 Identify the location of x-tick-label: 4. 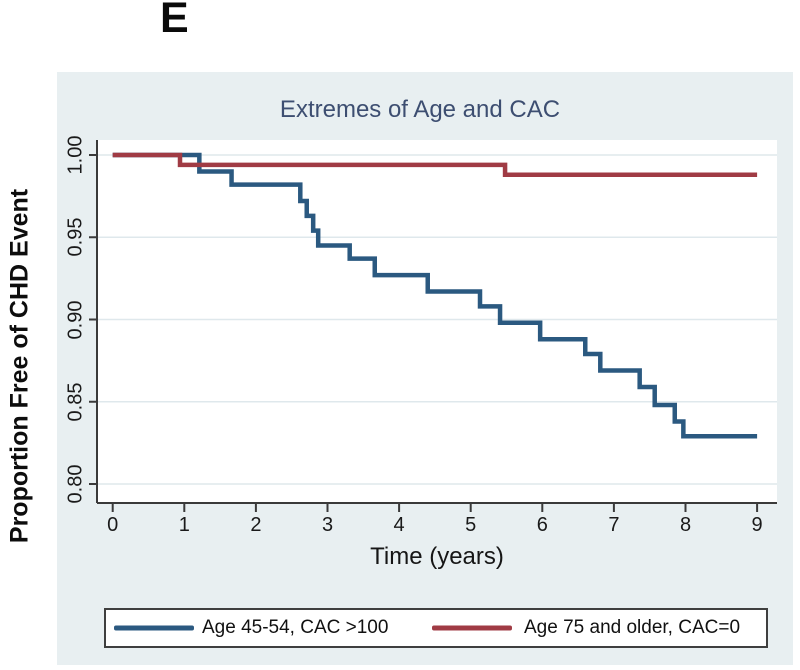
(399, 525).